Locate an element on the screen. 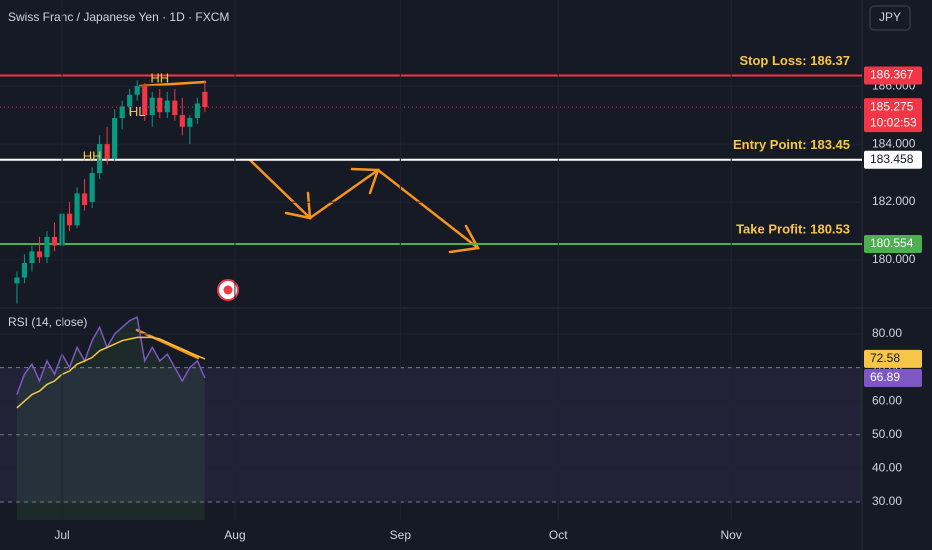  price-tag-label: 183.458 is located at coordinates (892, 159).